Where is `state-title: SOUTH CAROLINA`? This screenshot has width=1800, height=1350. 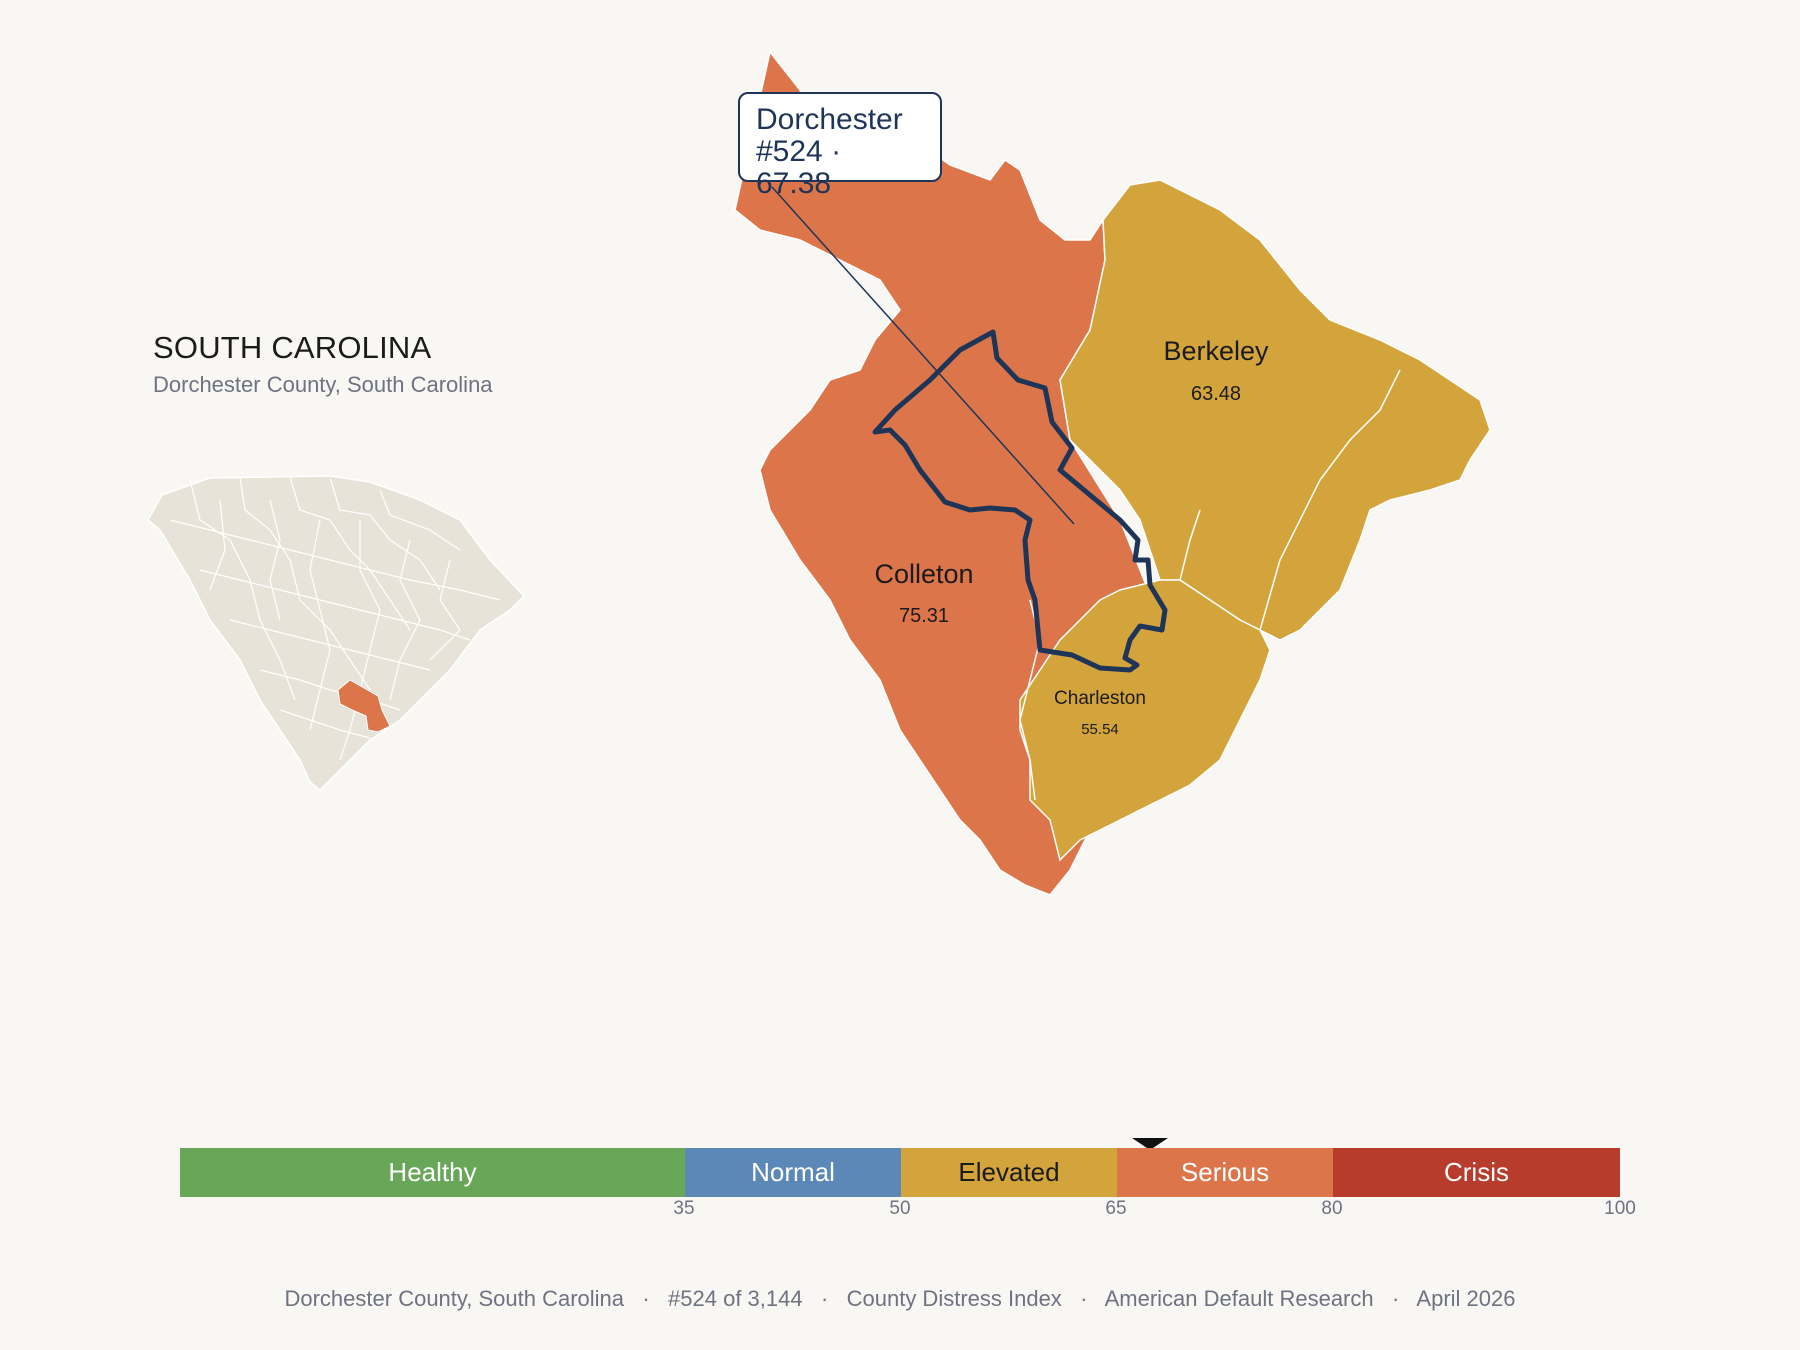
state-title: SOUTH CAROLINA is located at coordinates (292, 347).